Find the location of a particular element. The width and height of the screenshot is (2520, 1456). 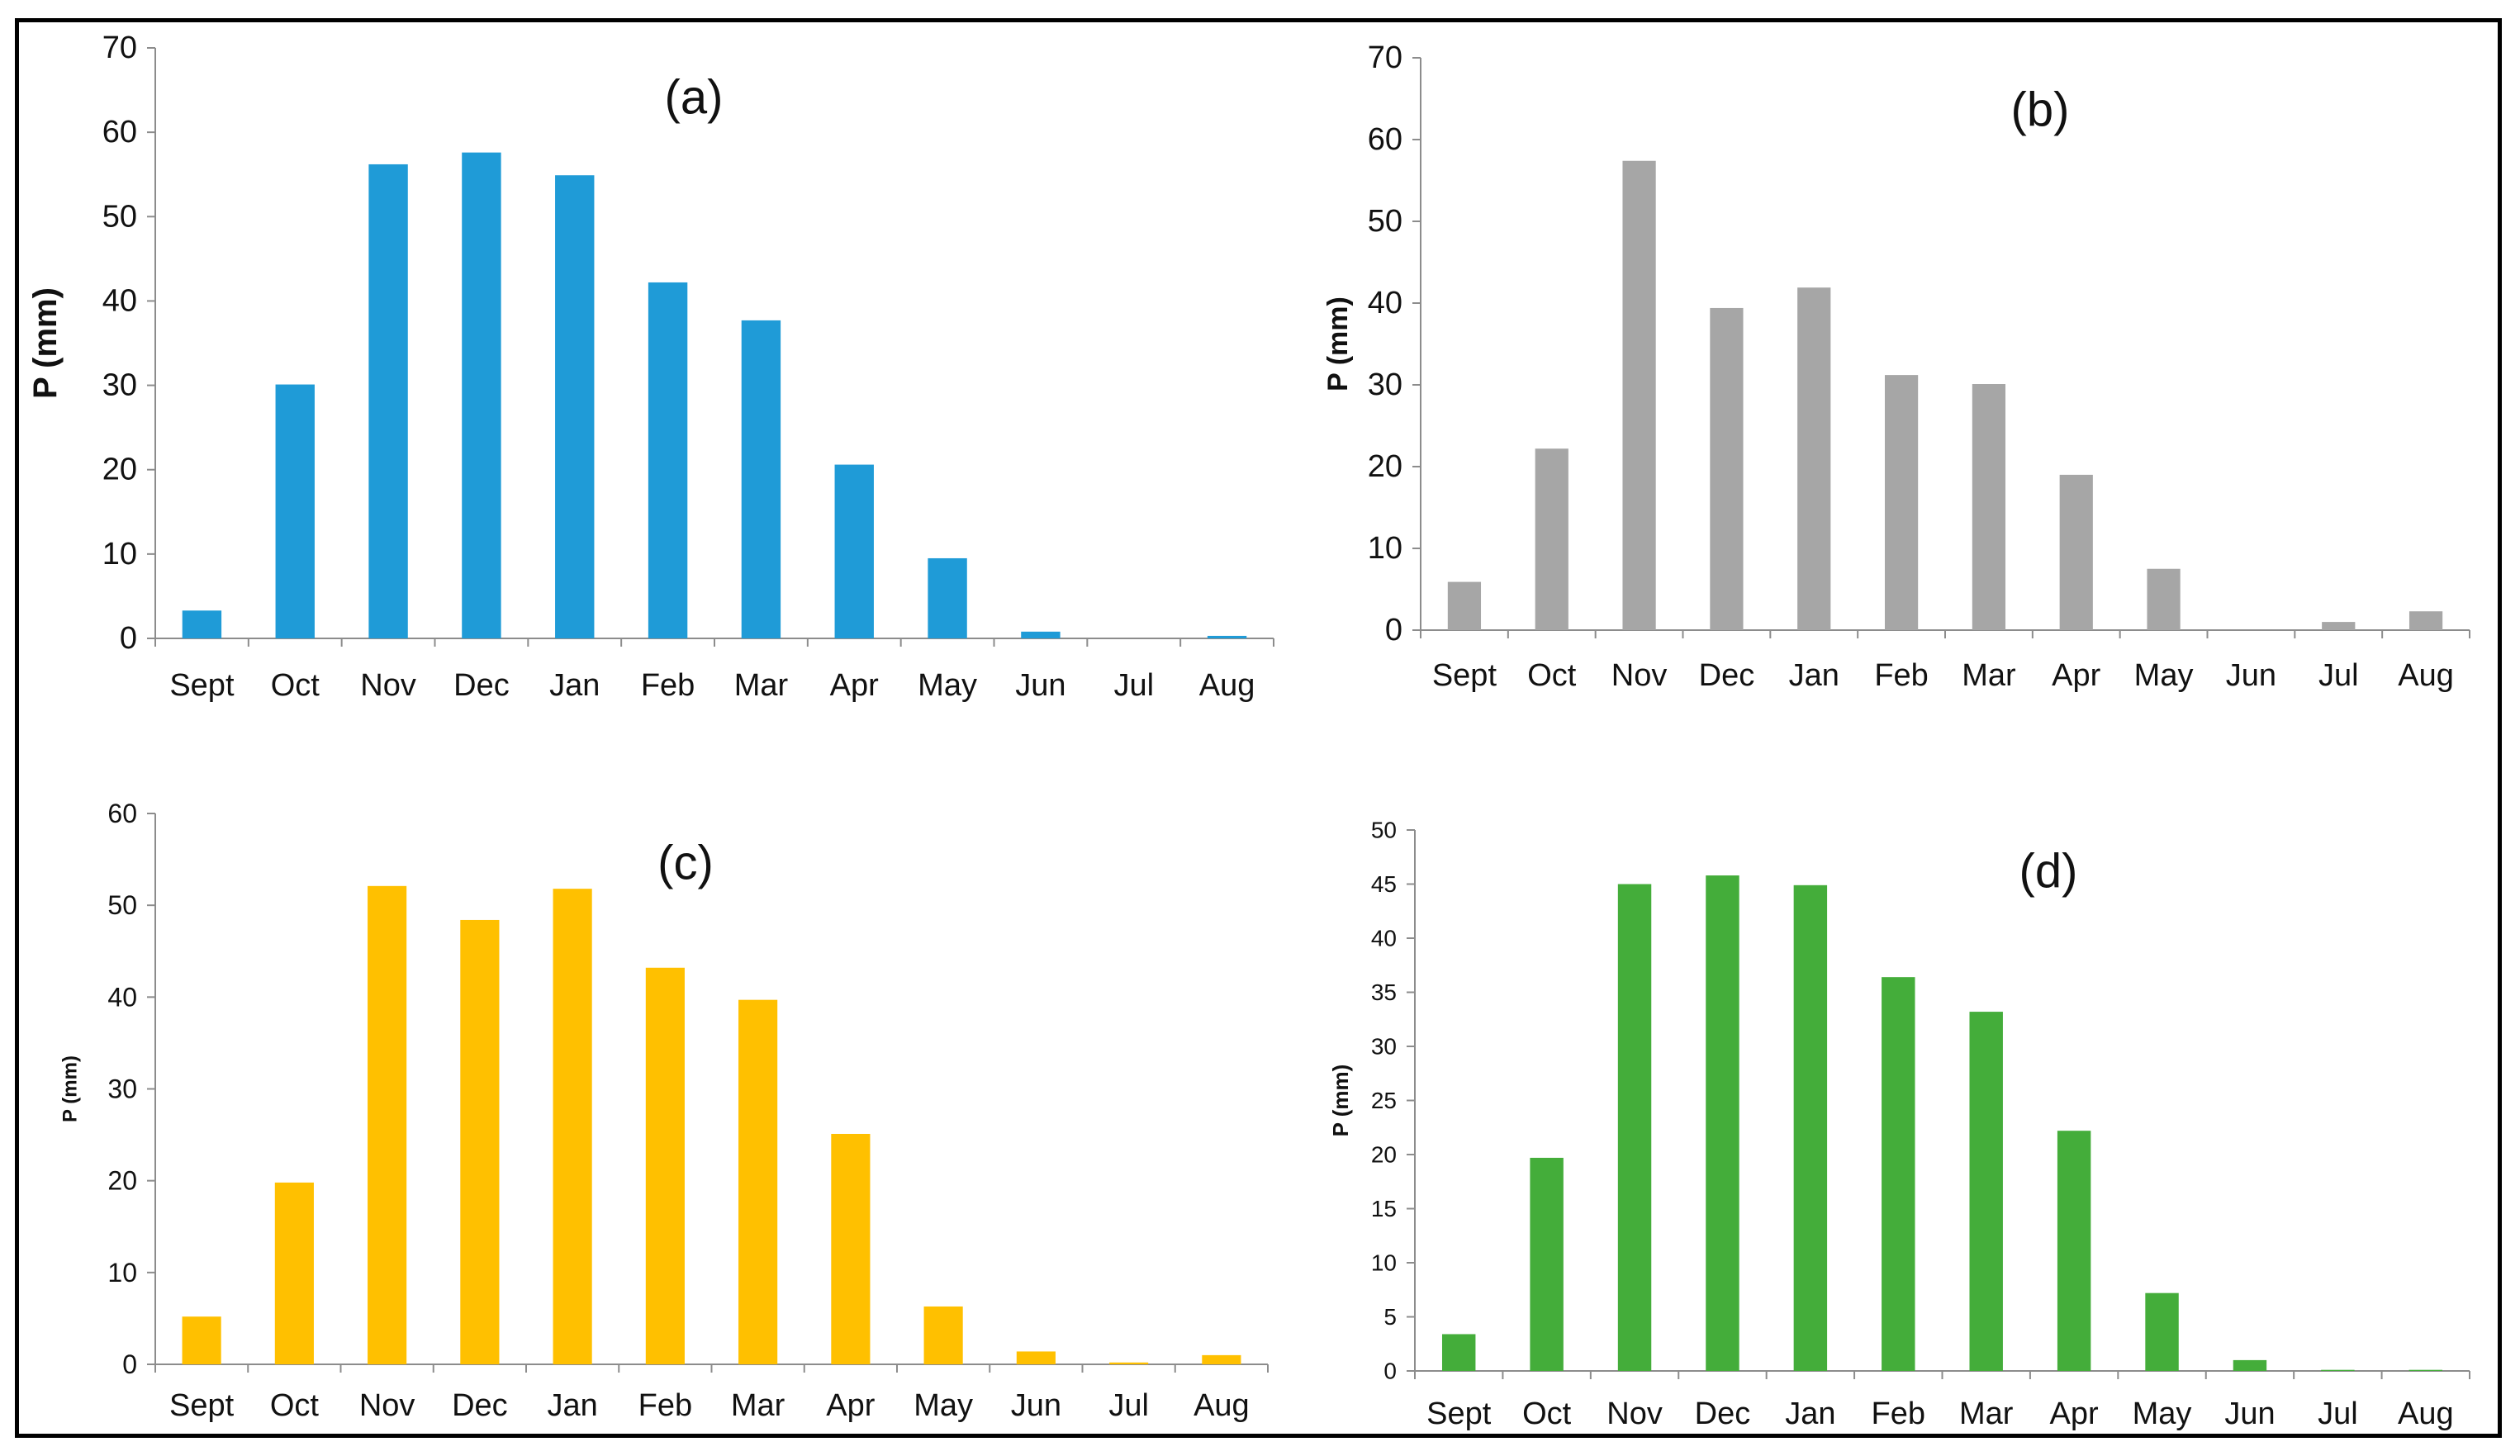

bar-nov is located at coordinates (388, 401).